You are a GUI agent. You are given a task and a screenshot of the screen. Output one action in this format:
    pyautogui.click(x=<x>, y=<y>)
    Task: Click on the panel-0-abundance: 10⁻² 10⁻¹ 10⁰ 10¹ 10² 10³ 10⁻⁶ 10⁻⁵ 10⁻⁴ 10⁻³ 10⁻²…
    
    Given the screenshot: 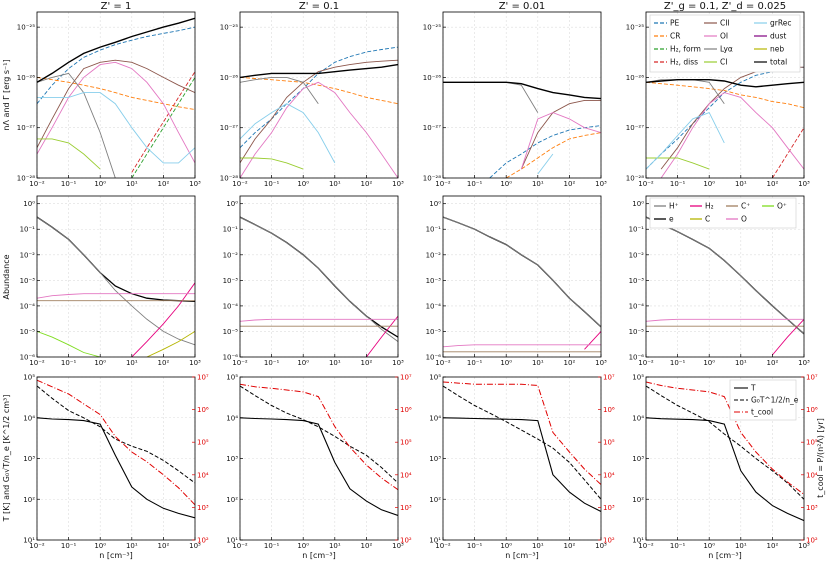 What is the action you would take?
    pyautogui.click(x=110, y=281)
    